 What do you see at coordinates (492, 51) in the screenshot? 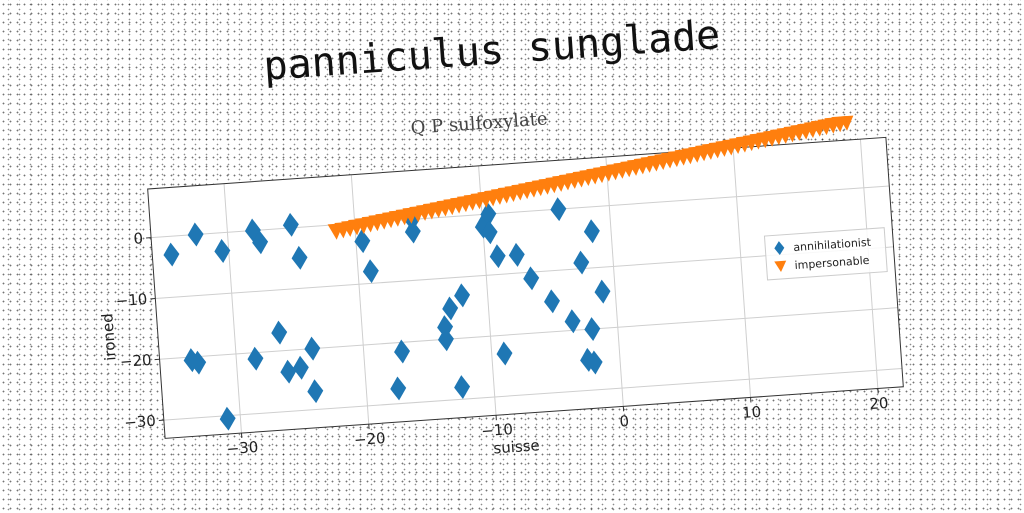
I see `chart-title: panniculus sunglade` at bounding box center [492, 51].